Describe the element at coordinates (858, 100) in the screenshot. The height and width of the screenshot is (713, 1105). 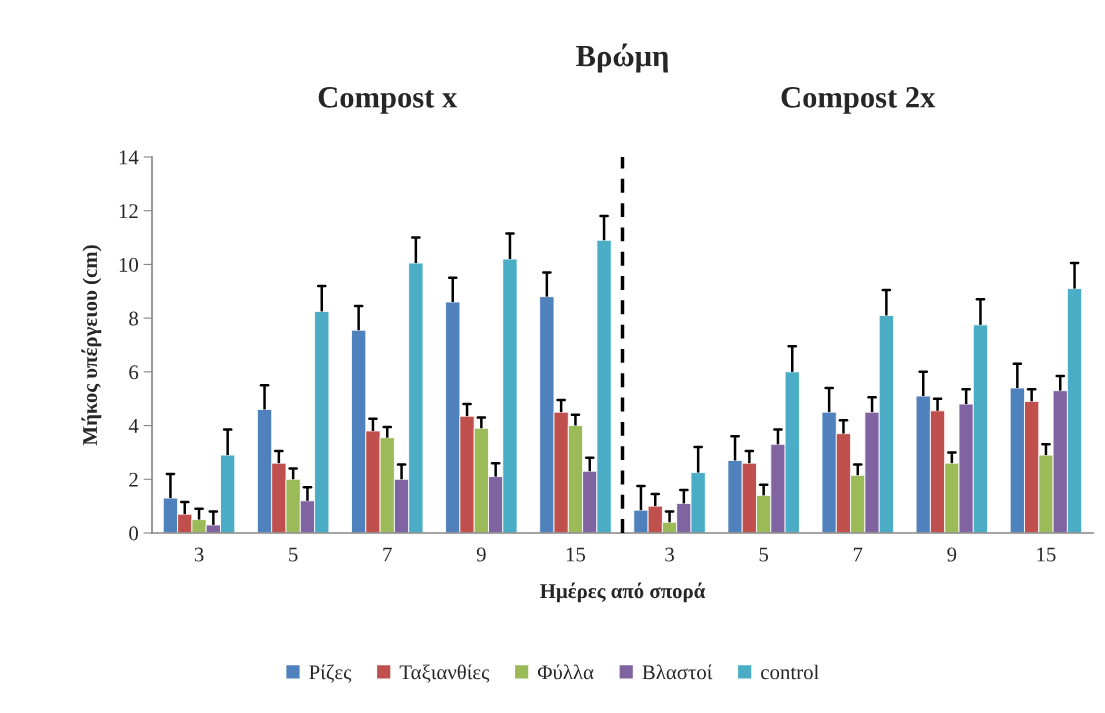
I see `text: Compost 2x` at that location.